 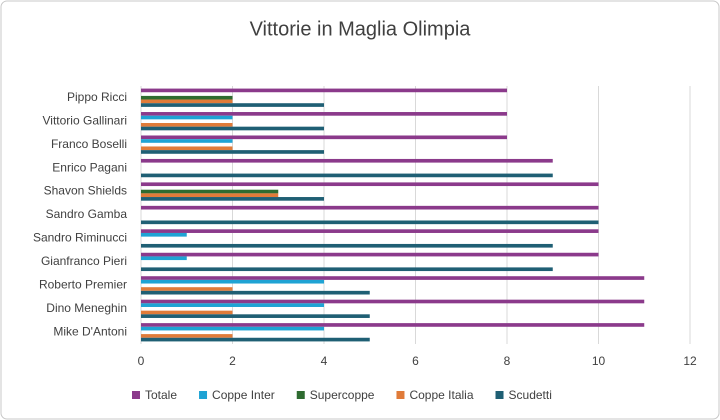 What do you see at coordinates (361, 29) in the screenshot?
I see `chart-title: Vittorie in Maglia Olimpia` at bounding box center [361, 29].